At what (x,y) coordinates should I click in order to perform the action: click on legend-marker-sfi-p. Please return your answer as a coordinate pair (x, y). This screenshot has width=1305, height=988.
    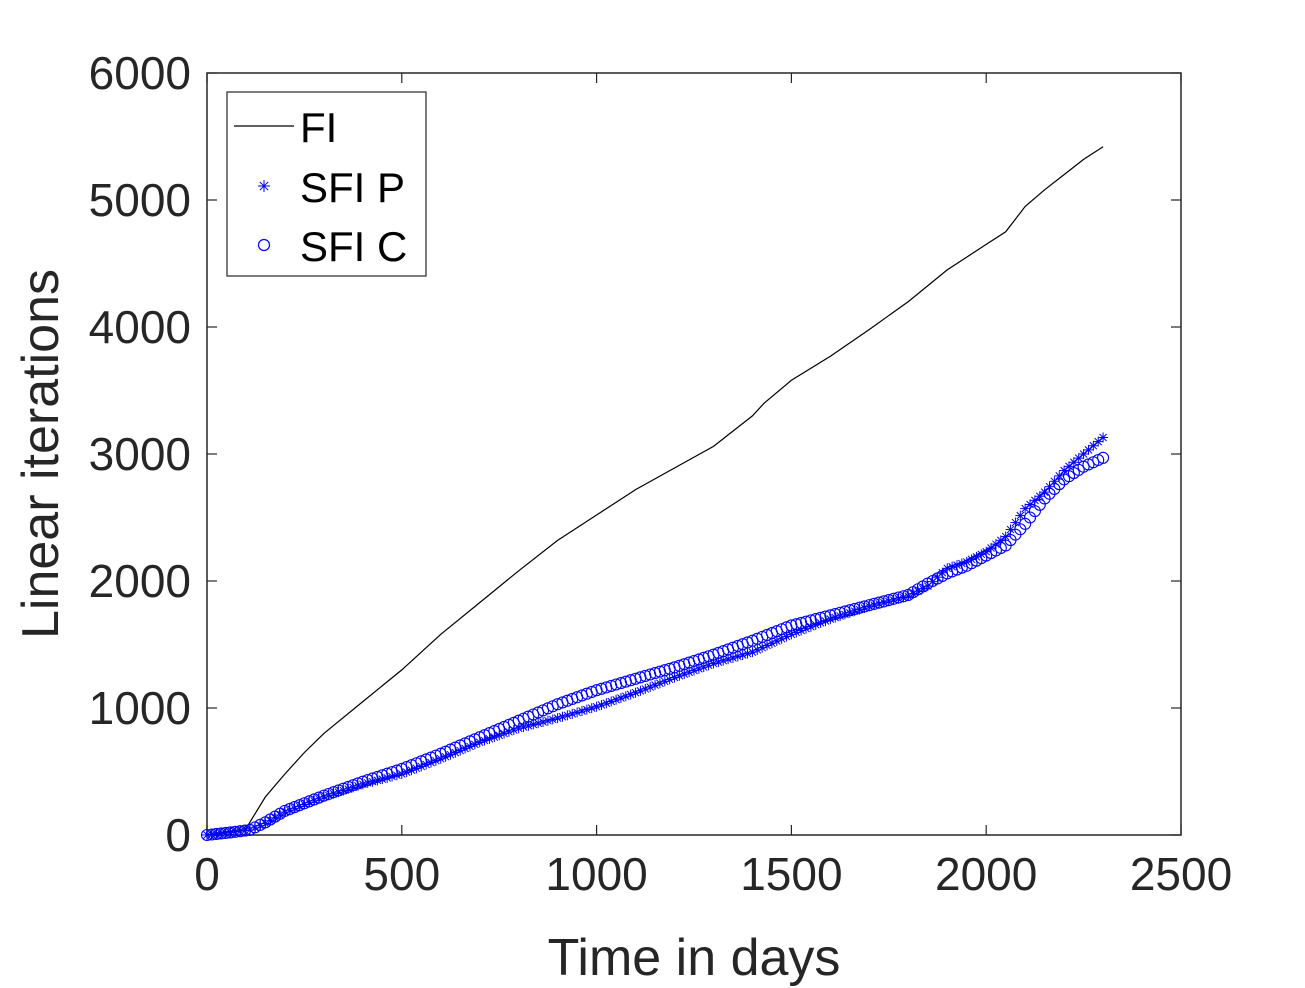
    Looking at the image, I should click on (264, 186).